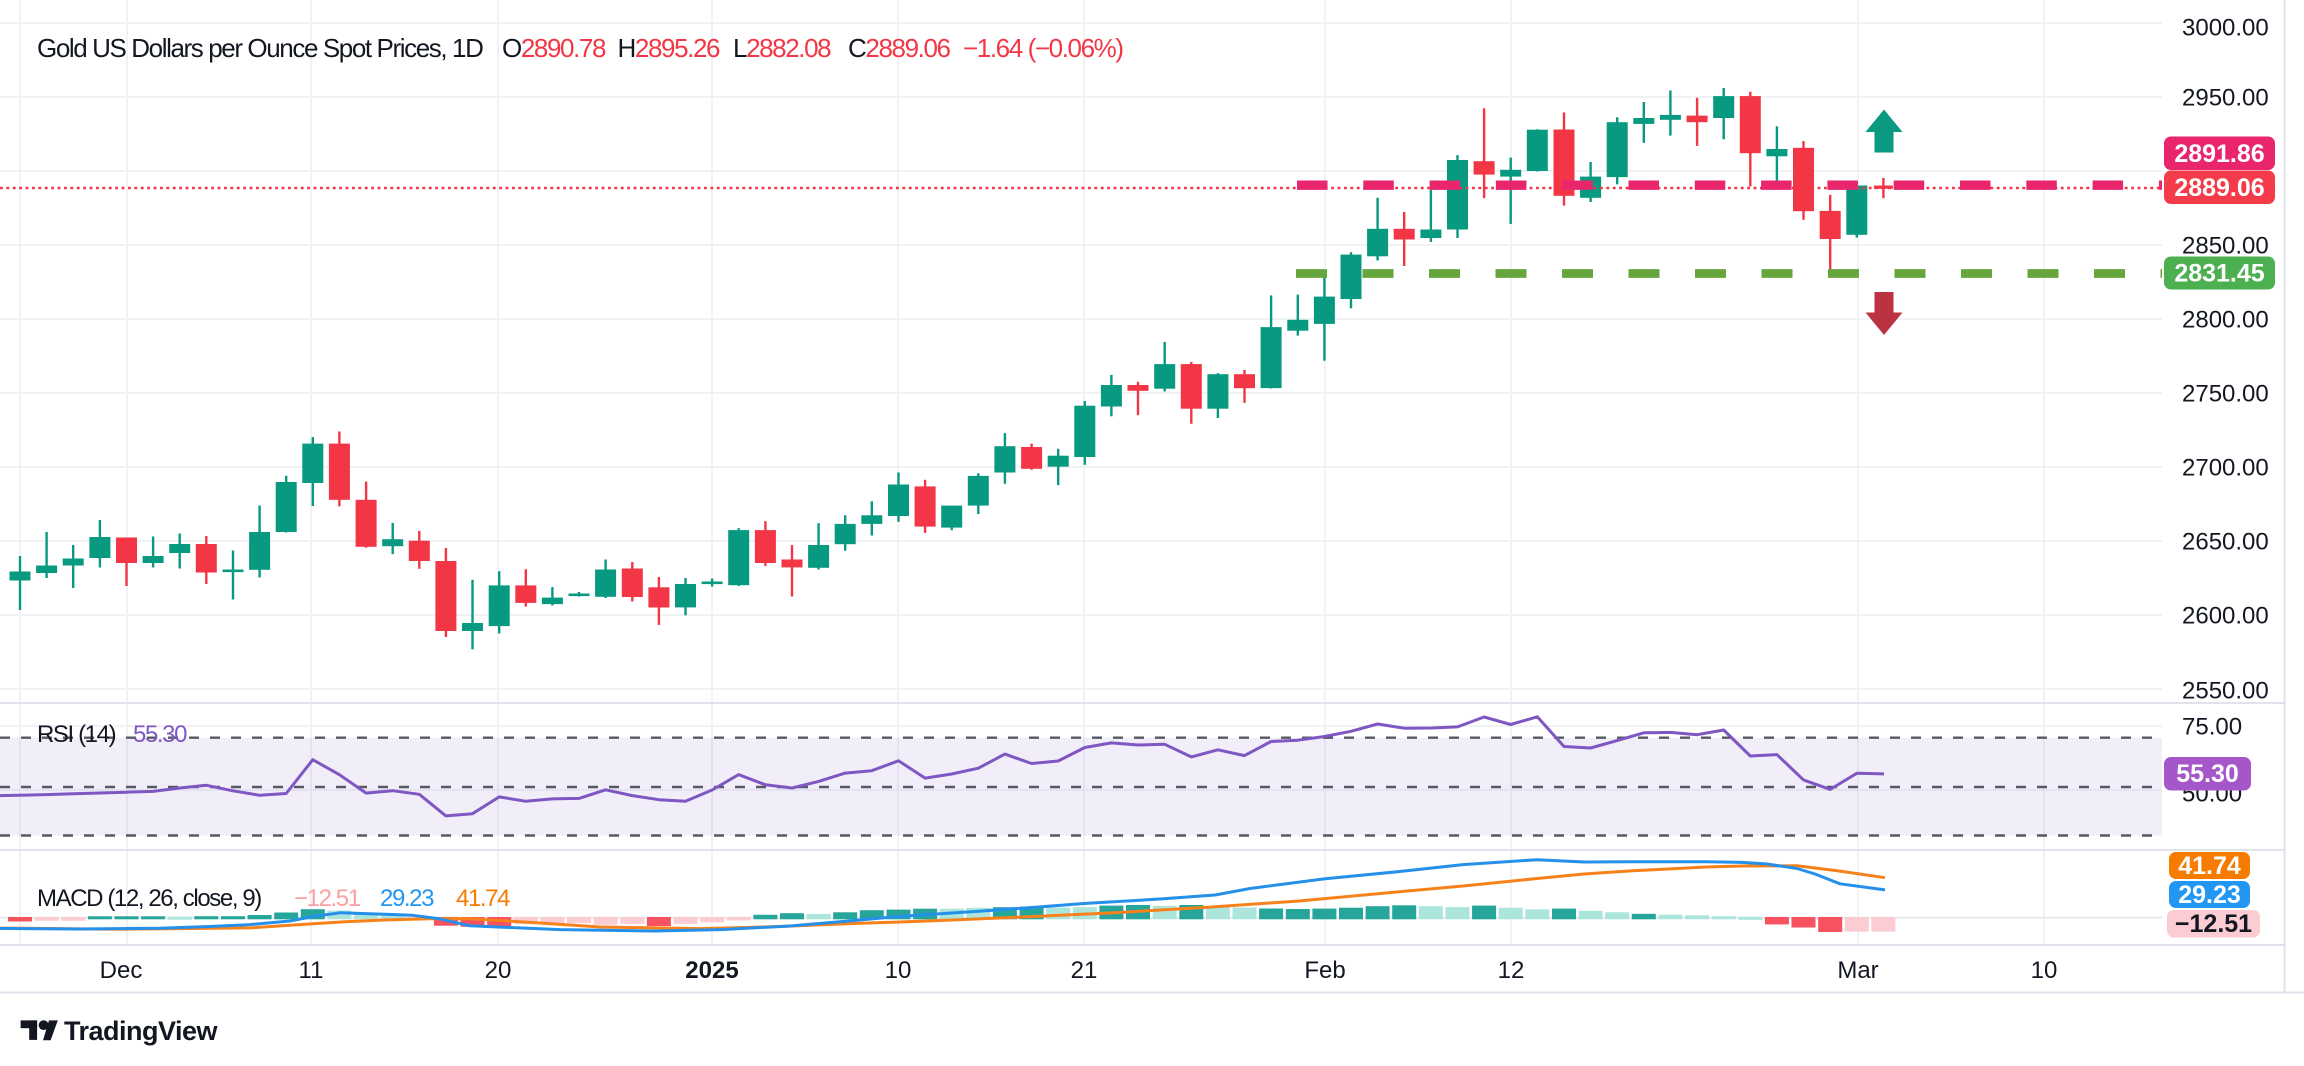 This screenshot has height=1066, width=2304. I want to click on svg-text: 21, so click(1084, 970).